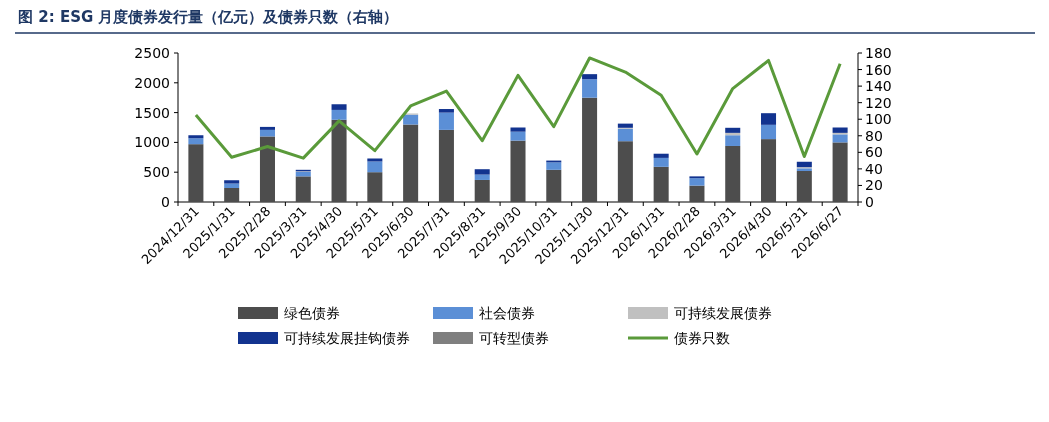 The image size is (1049, 422). What do you see at coordinates (312, 313) in the screenshot?
I see `legend-label: 绿色债券` at bounding box center [312, 313].